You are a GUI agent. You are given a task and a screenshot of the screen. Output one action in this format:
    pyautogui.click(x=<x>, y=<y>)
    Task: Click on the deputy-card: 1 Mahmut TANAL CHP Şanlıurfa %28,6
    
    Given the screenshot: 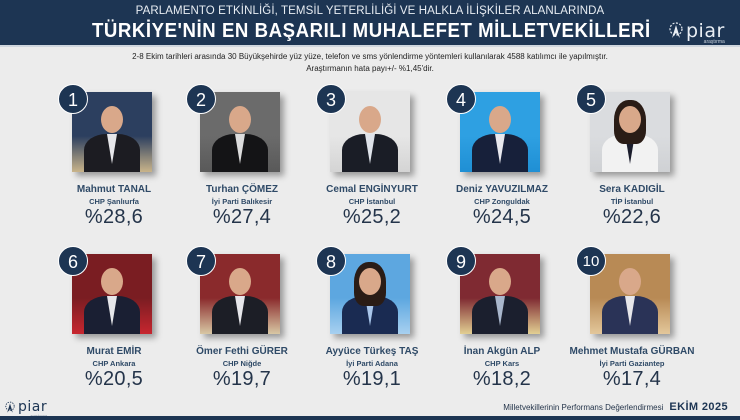 What is the action you would take?
    pyautogui.click(x=114, y=161)
    